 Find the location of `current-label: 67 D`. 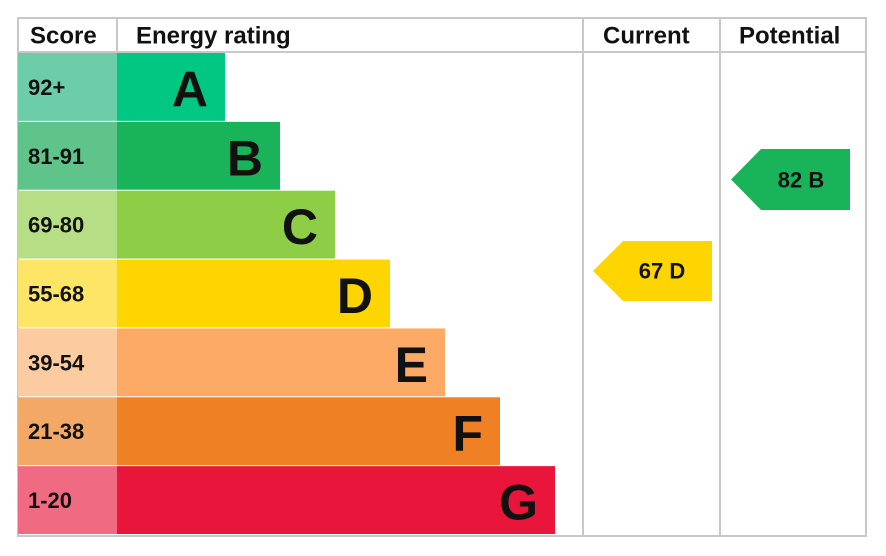

current-label: 67 D is located at coordinates (662, 271).